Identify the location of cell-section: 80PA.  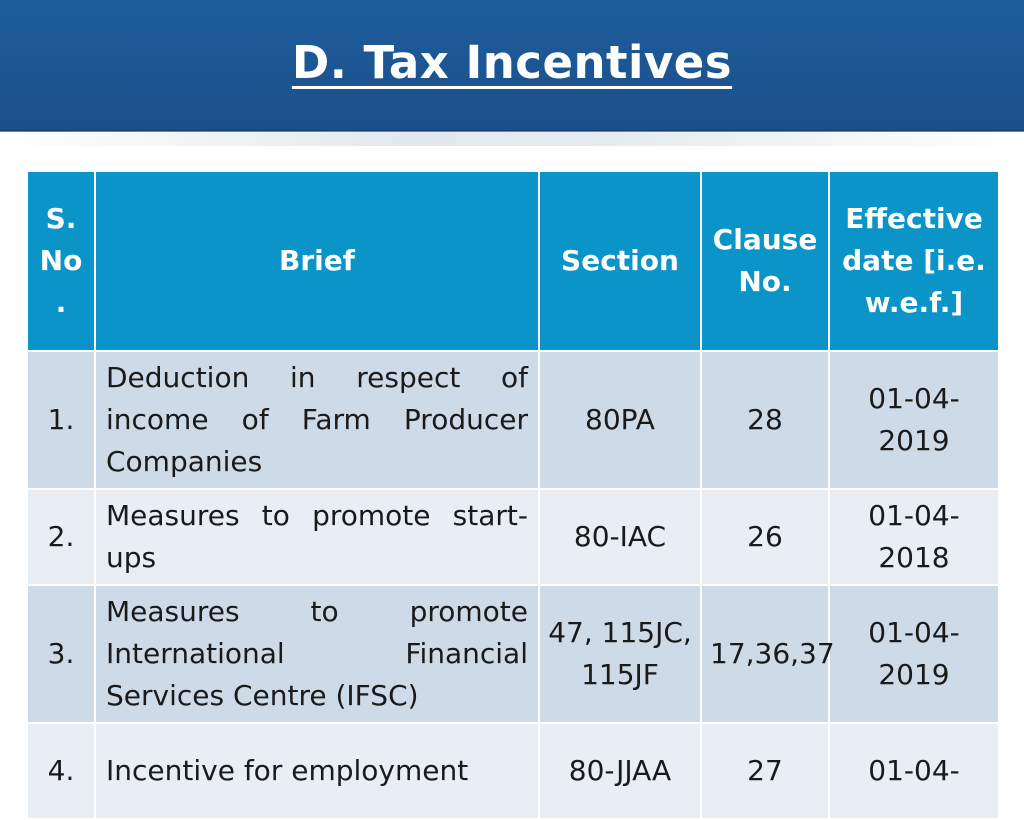
(620, 420).